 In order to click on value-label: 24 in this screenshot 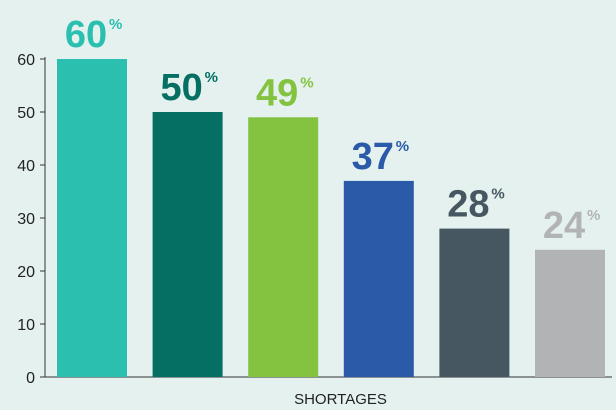, I will do `click(564, 226)`.